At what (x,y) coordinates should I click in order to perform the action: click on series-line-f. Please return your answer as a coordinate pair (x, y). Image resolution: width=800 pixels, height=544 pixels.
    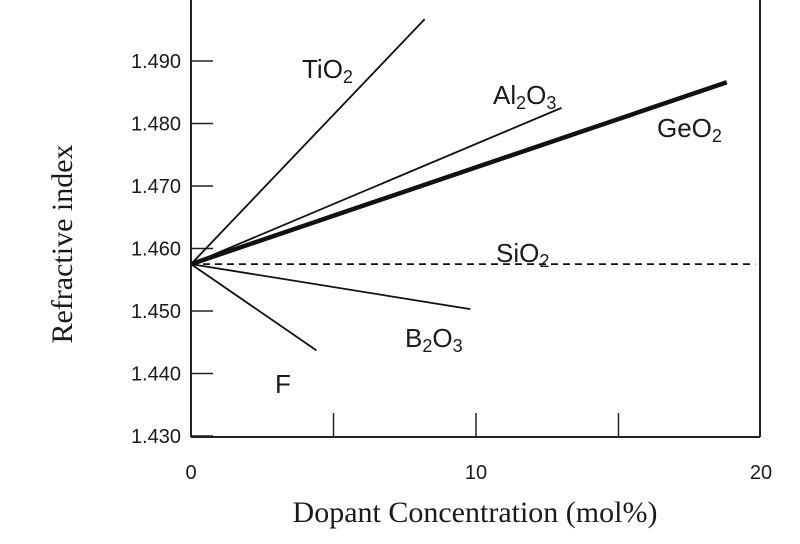
    Looking at the image, I should click on (253, 307).